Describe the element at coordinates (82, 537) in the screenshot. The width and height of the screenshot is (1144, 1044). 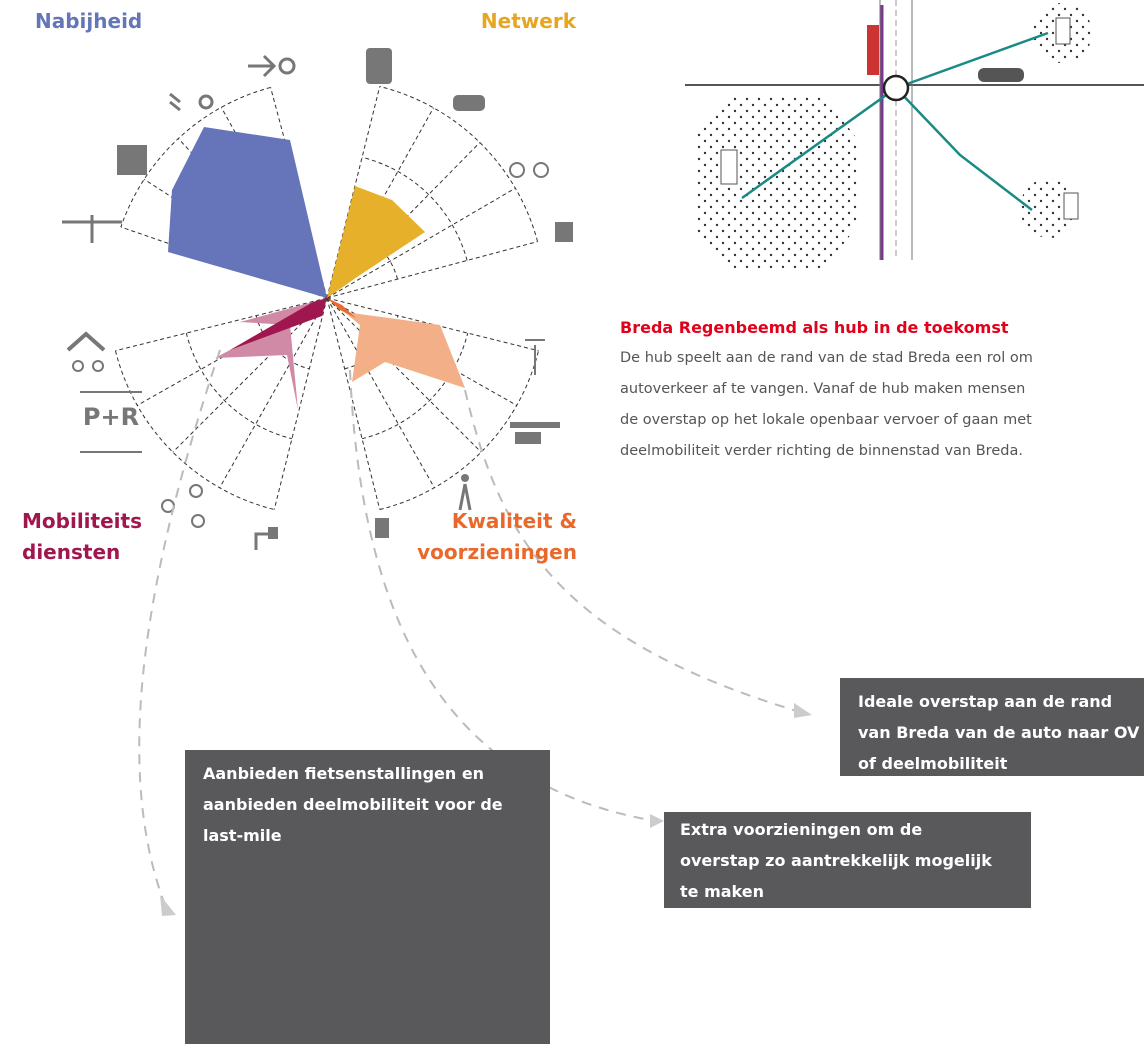
I see `quadrant-label: Mobiliteits diensten` at that location.